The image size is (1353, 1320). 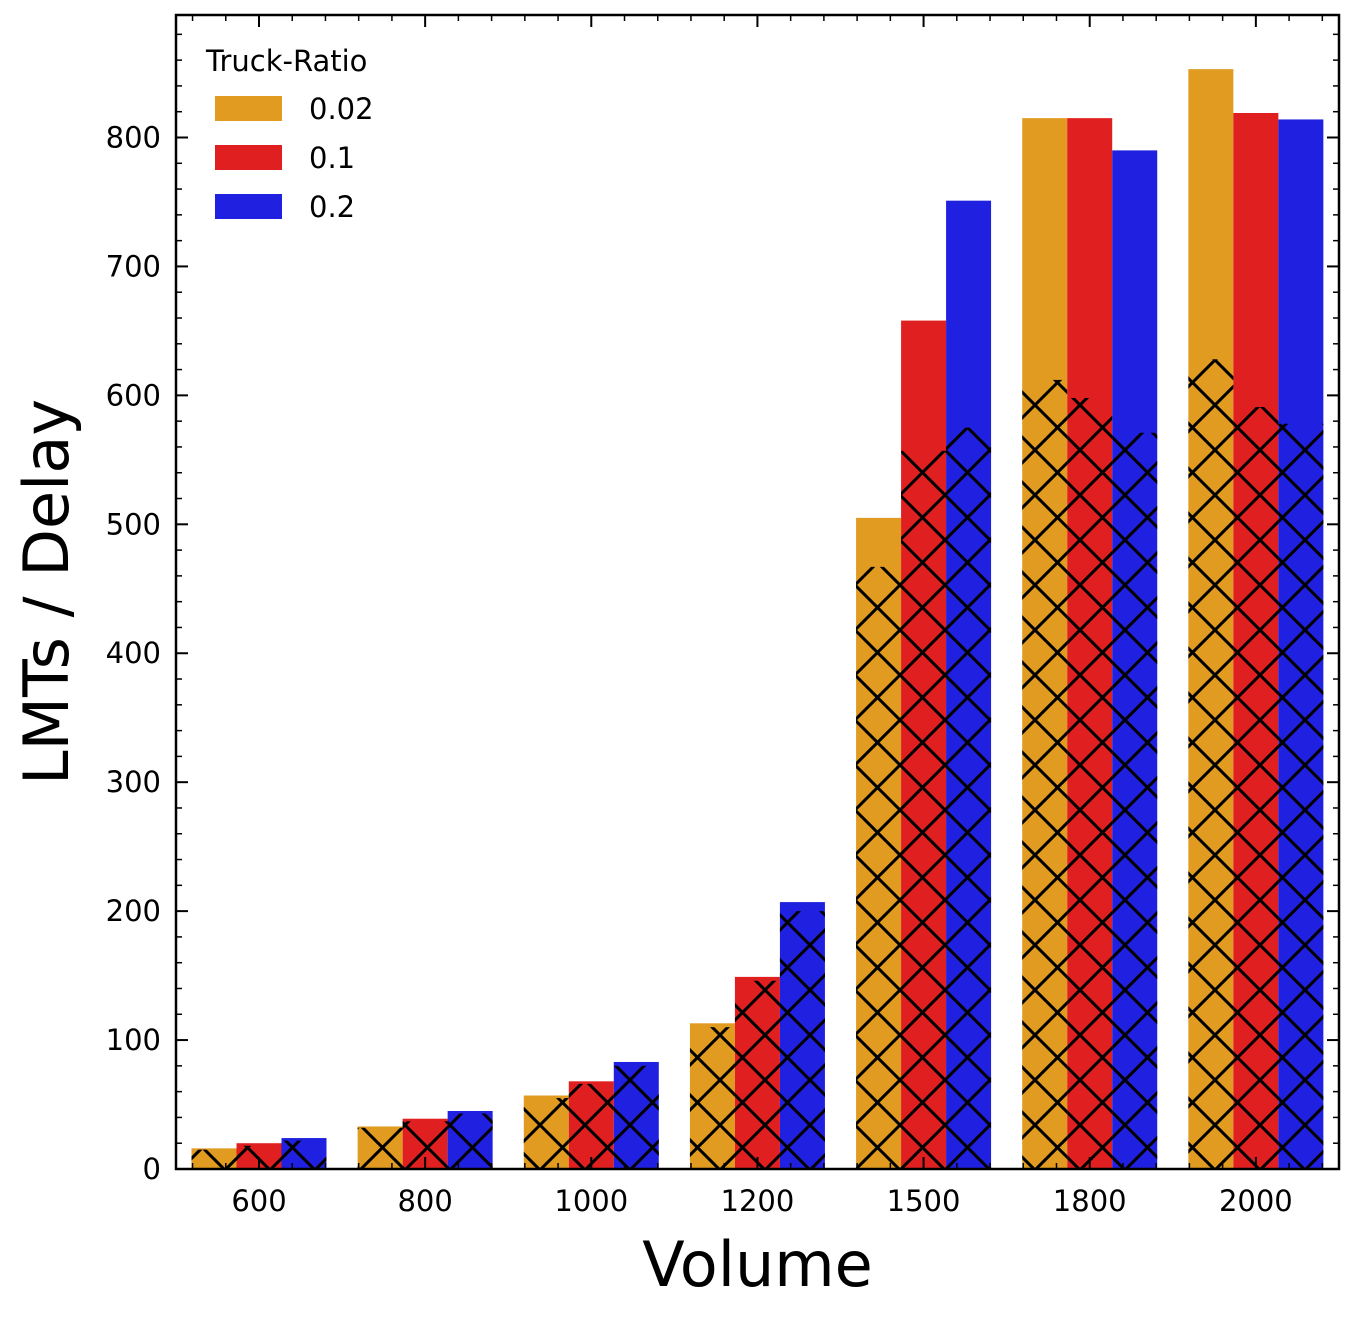 I want to click on y-tick-label-700: 700, so click(x=133, y=266).